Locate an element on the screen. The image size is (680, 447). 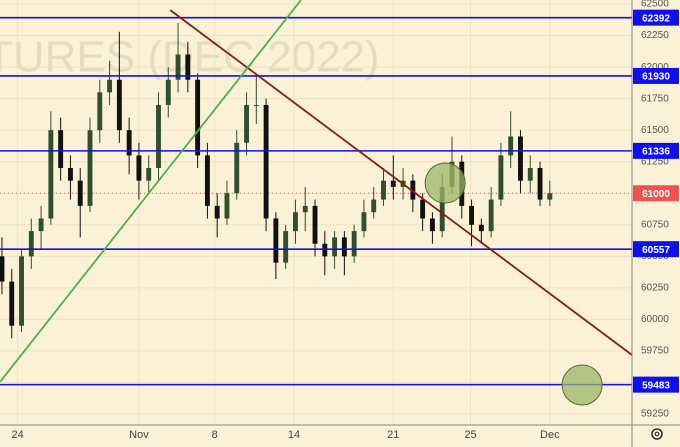
x-tick-label: 24 is located at coordinates (17, 435).